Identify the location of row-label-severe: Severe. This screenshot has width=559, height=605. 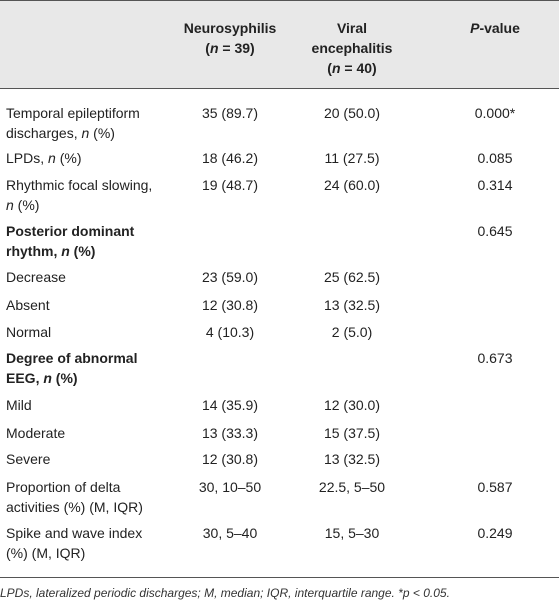
(28, 459).